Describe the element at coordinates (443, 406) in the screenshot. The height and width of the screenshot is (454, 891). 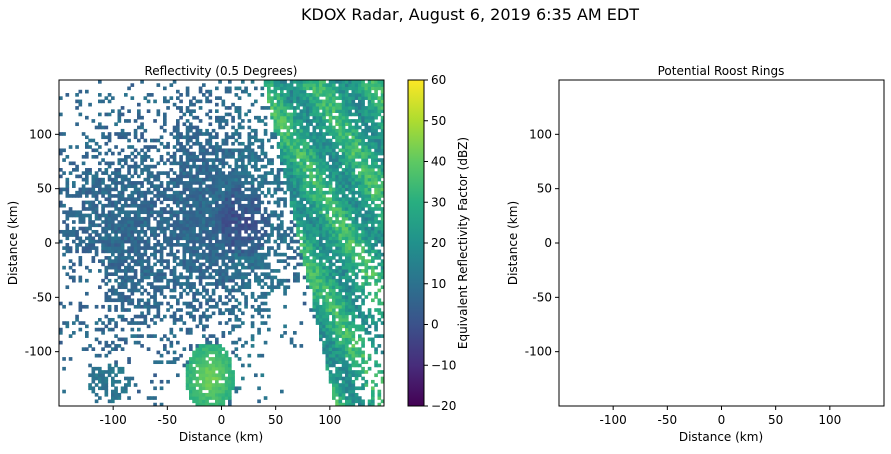
I see `colorbar-tick-label: −20` at that location.